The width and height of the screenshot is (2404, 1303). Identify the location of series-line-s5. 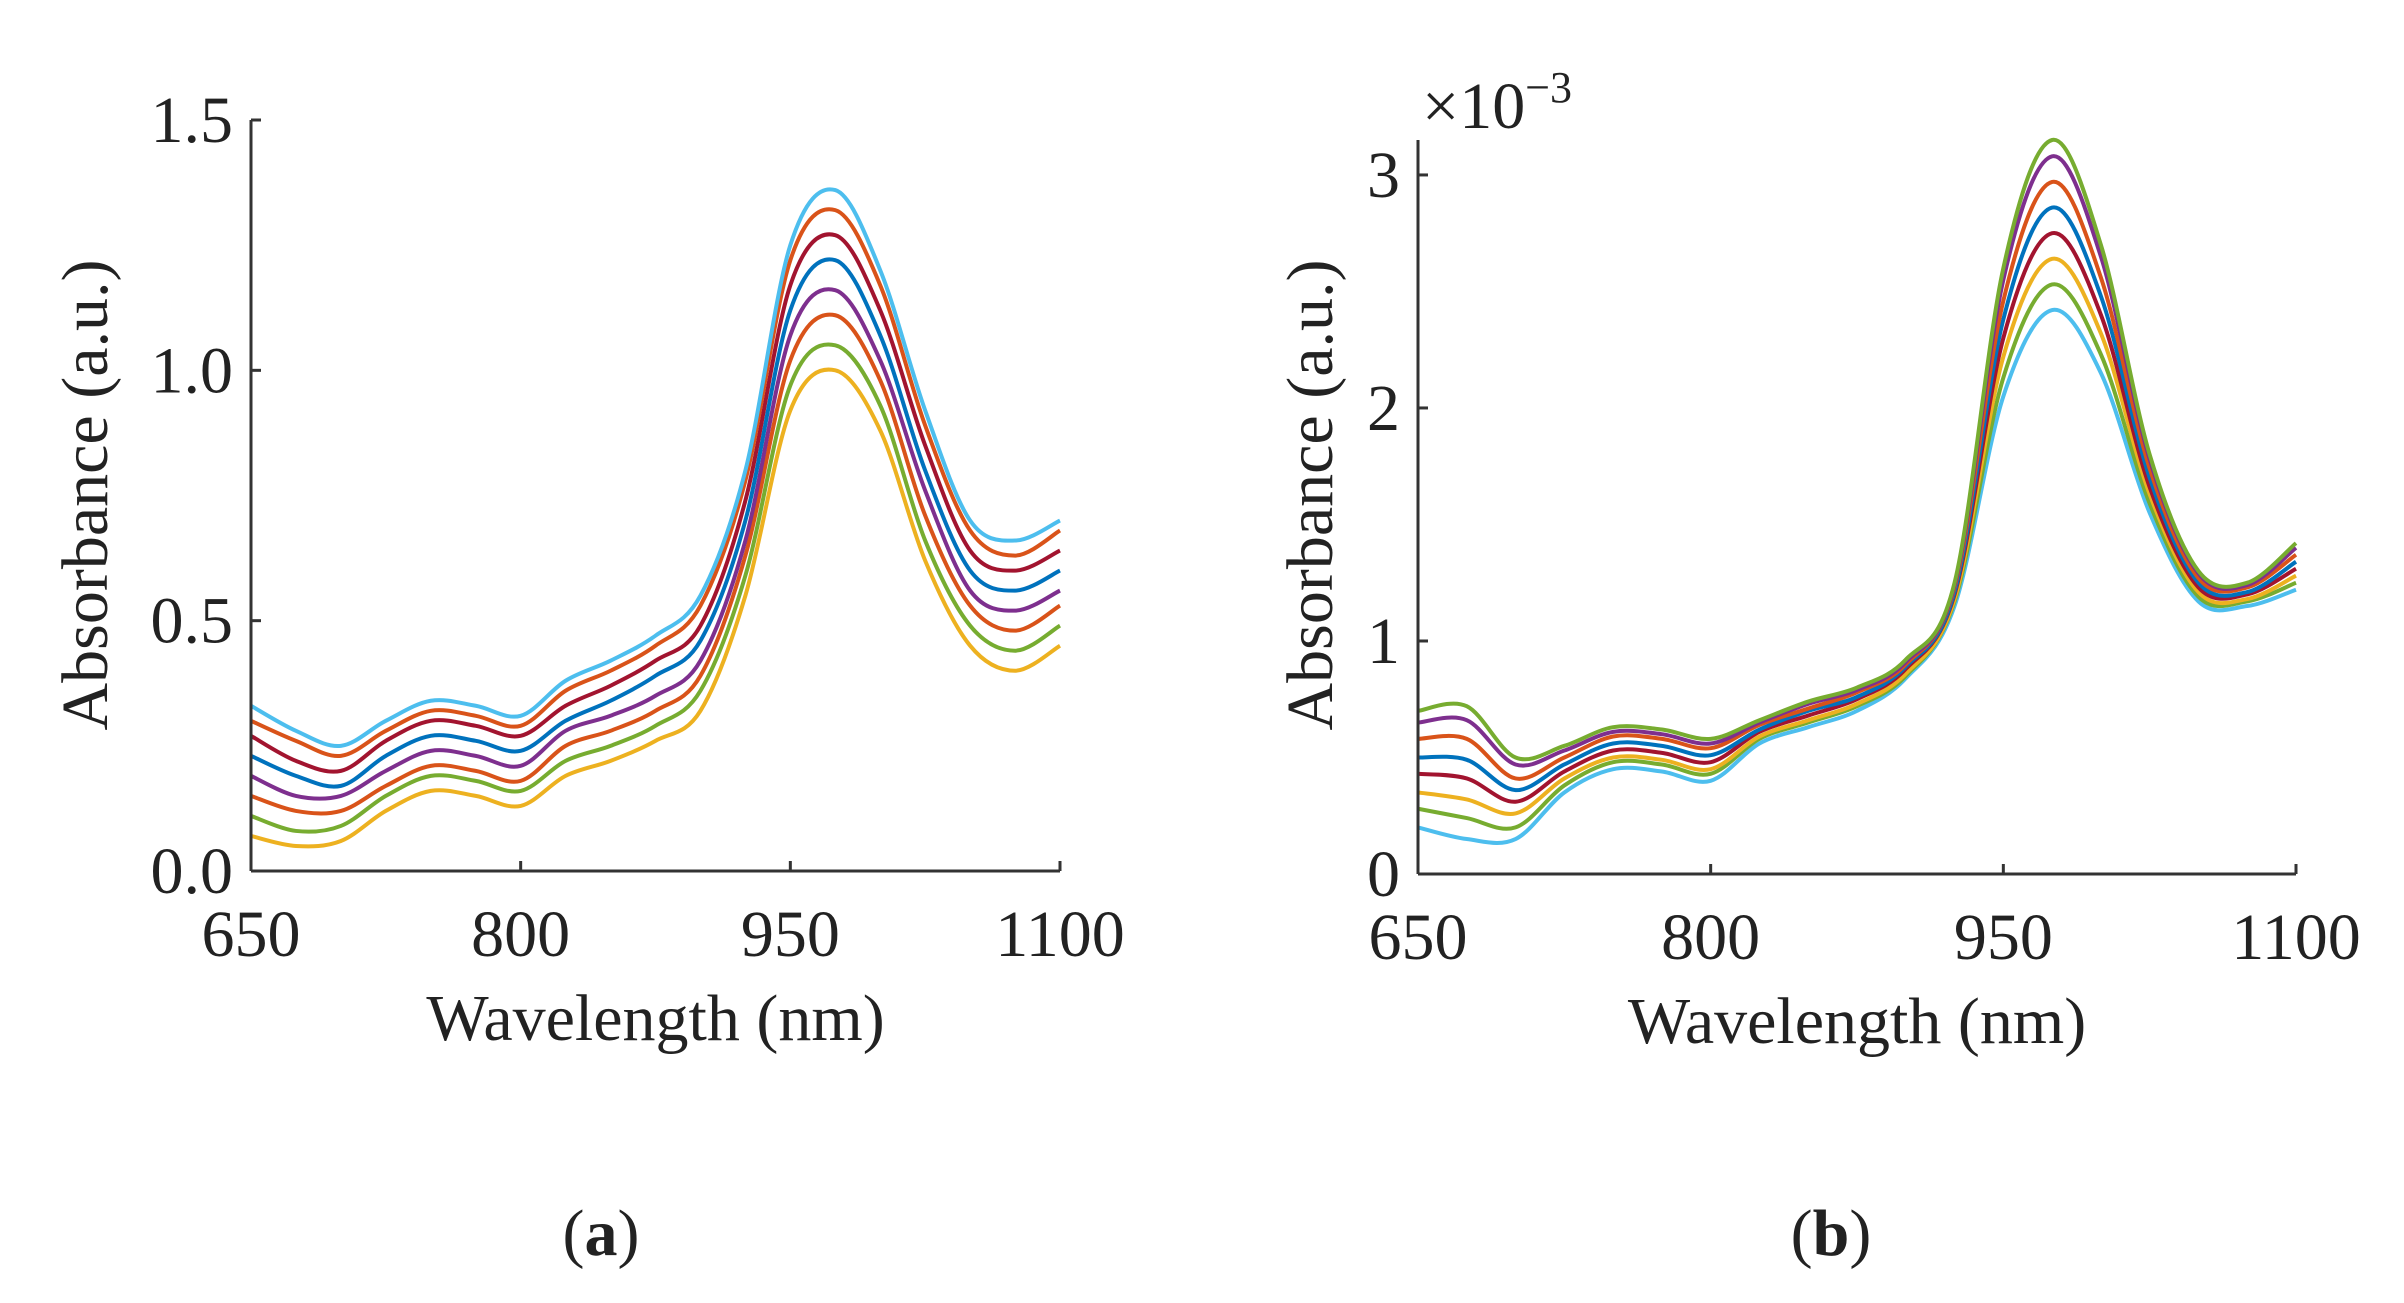
(655, 523).